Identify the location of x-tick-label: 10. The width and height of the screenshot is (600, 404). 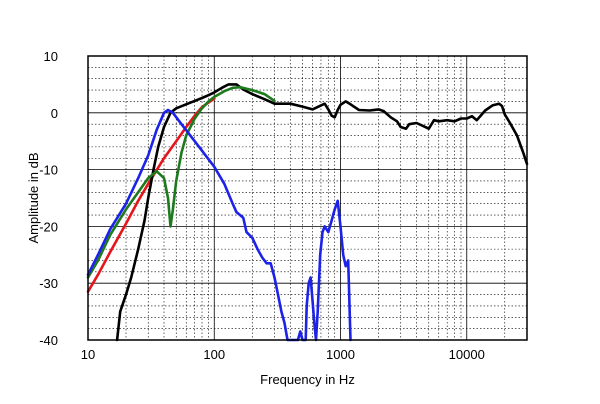
(88, 354).